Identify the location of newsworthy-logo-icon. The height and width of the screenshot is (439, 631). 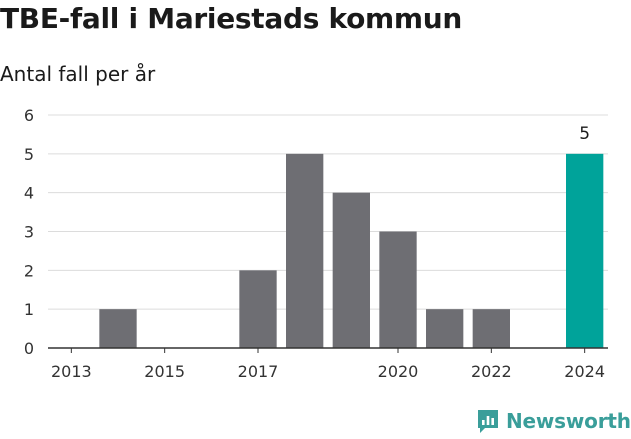
(488, 421).